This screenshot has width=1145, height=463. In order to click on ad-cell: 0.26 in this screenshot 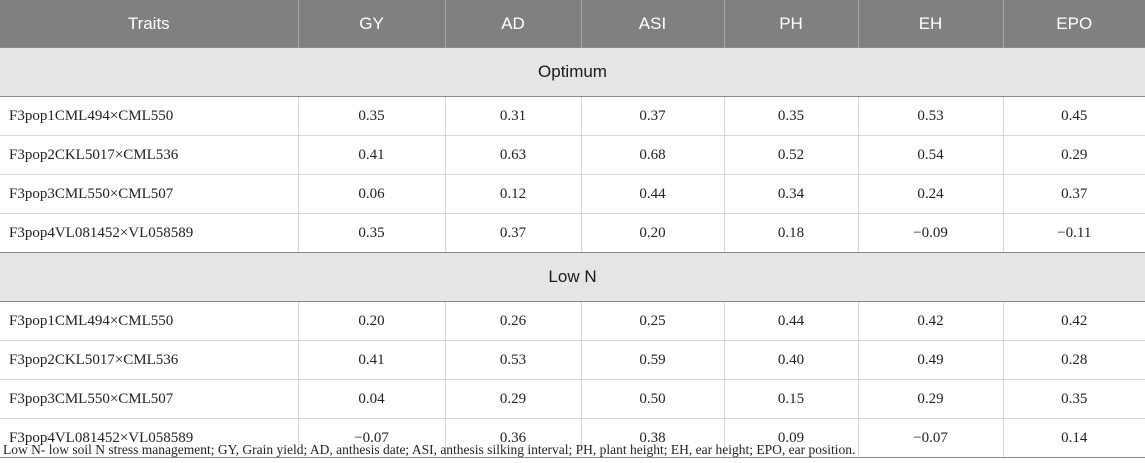, I will do `click(513, 321)`.